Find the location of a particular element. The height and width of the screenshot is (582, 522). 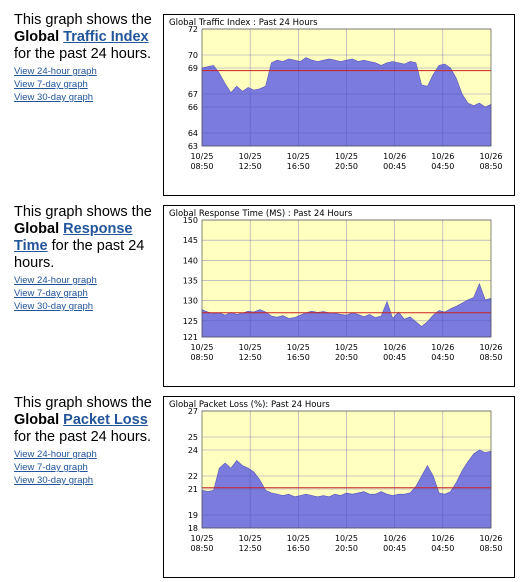

traffic-index-link: Traffic Index is located at coordinates (106, 37).